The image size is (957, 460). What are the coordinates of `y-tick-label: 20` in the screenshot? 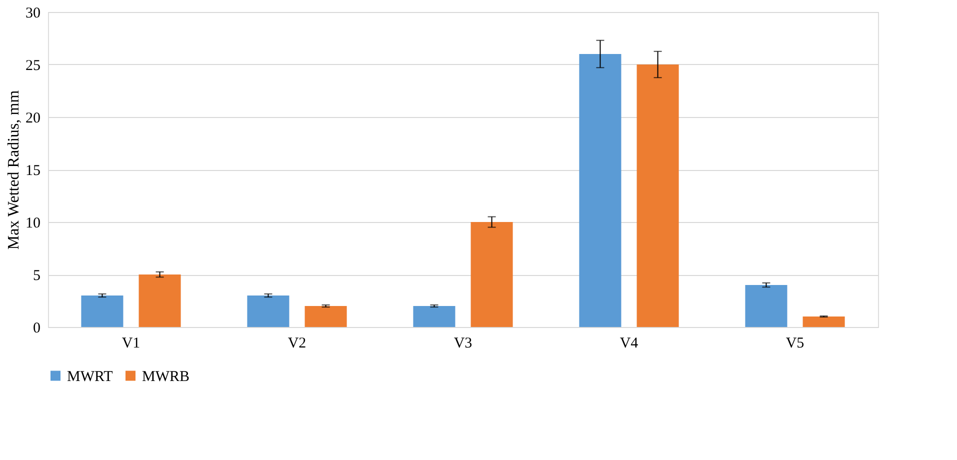 It's located at (33, 118).